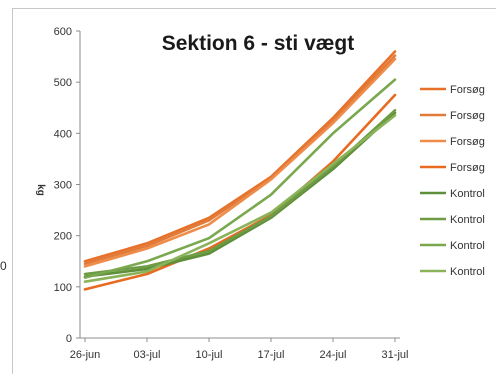  What do you see at coordinates (271, 355) in the screenshot?
I see `x-tick-label: 17-jul` at bounding box center [271, 355].